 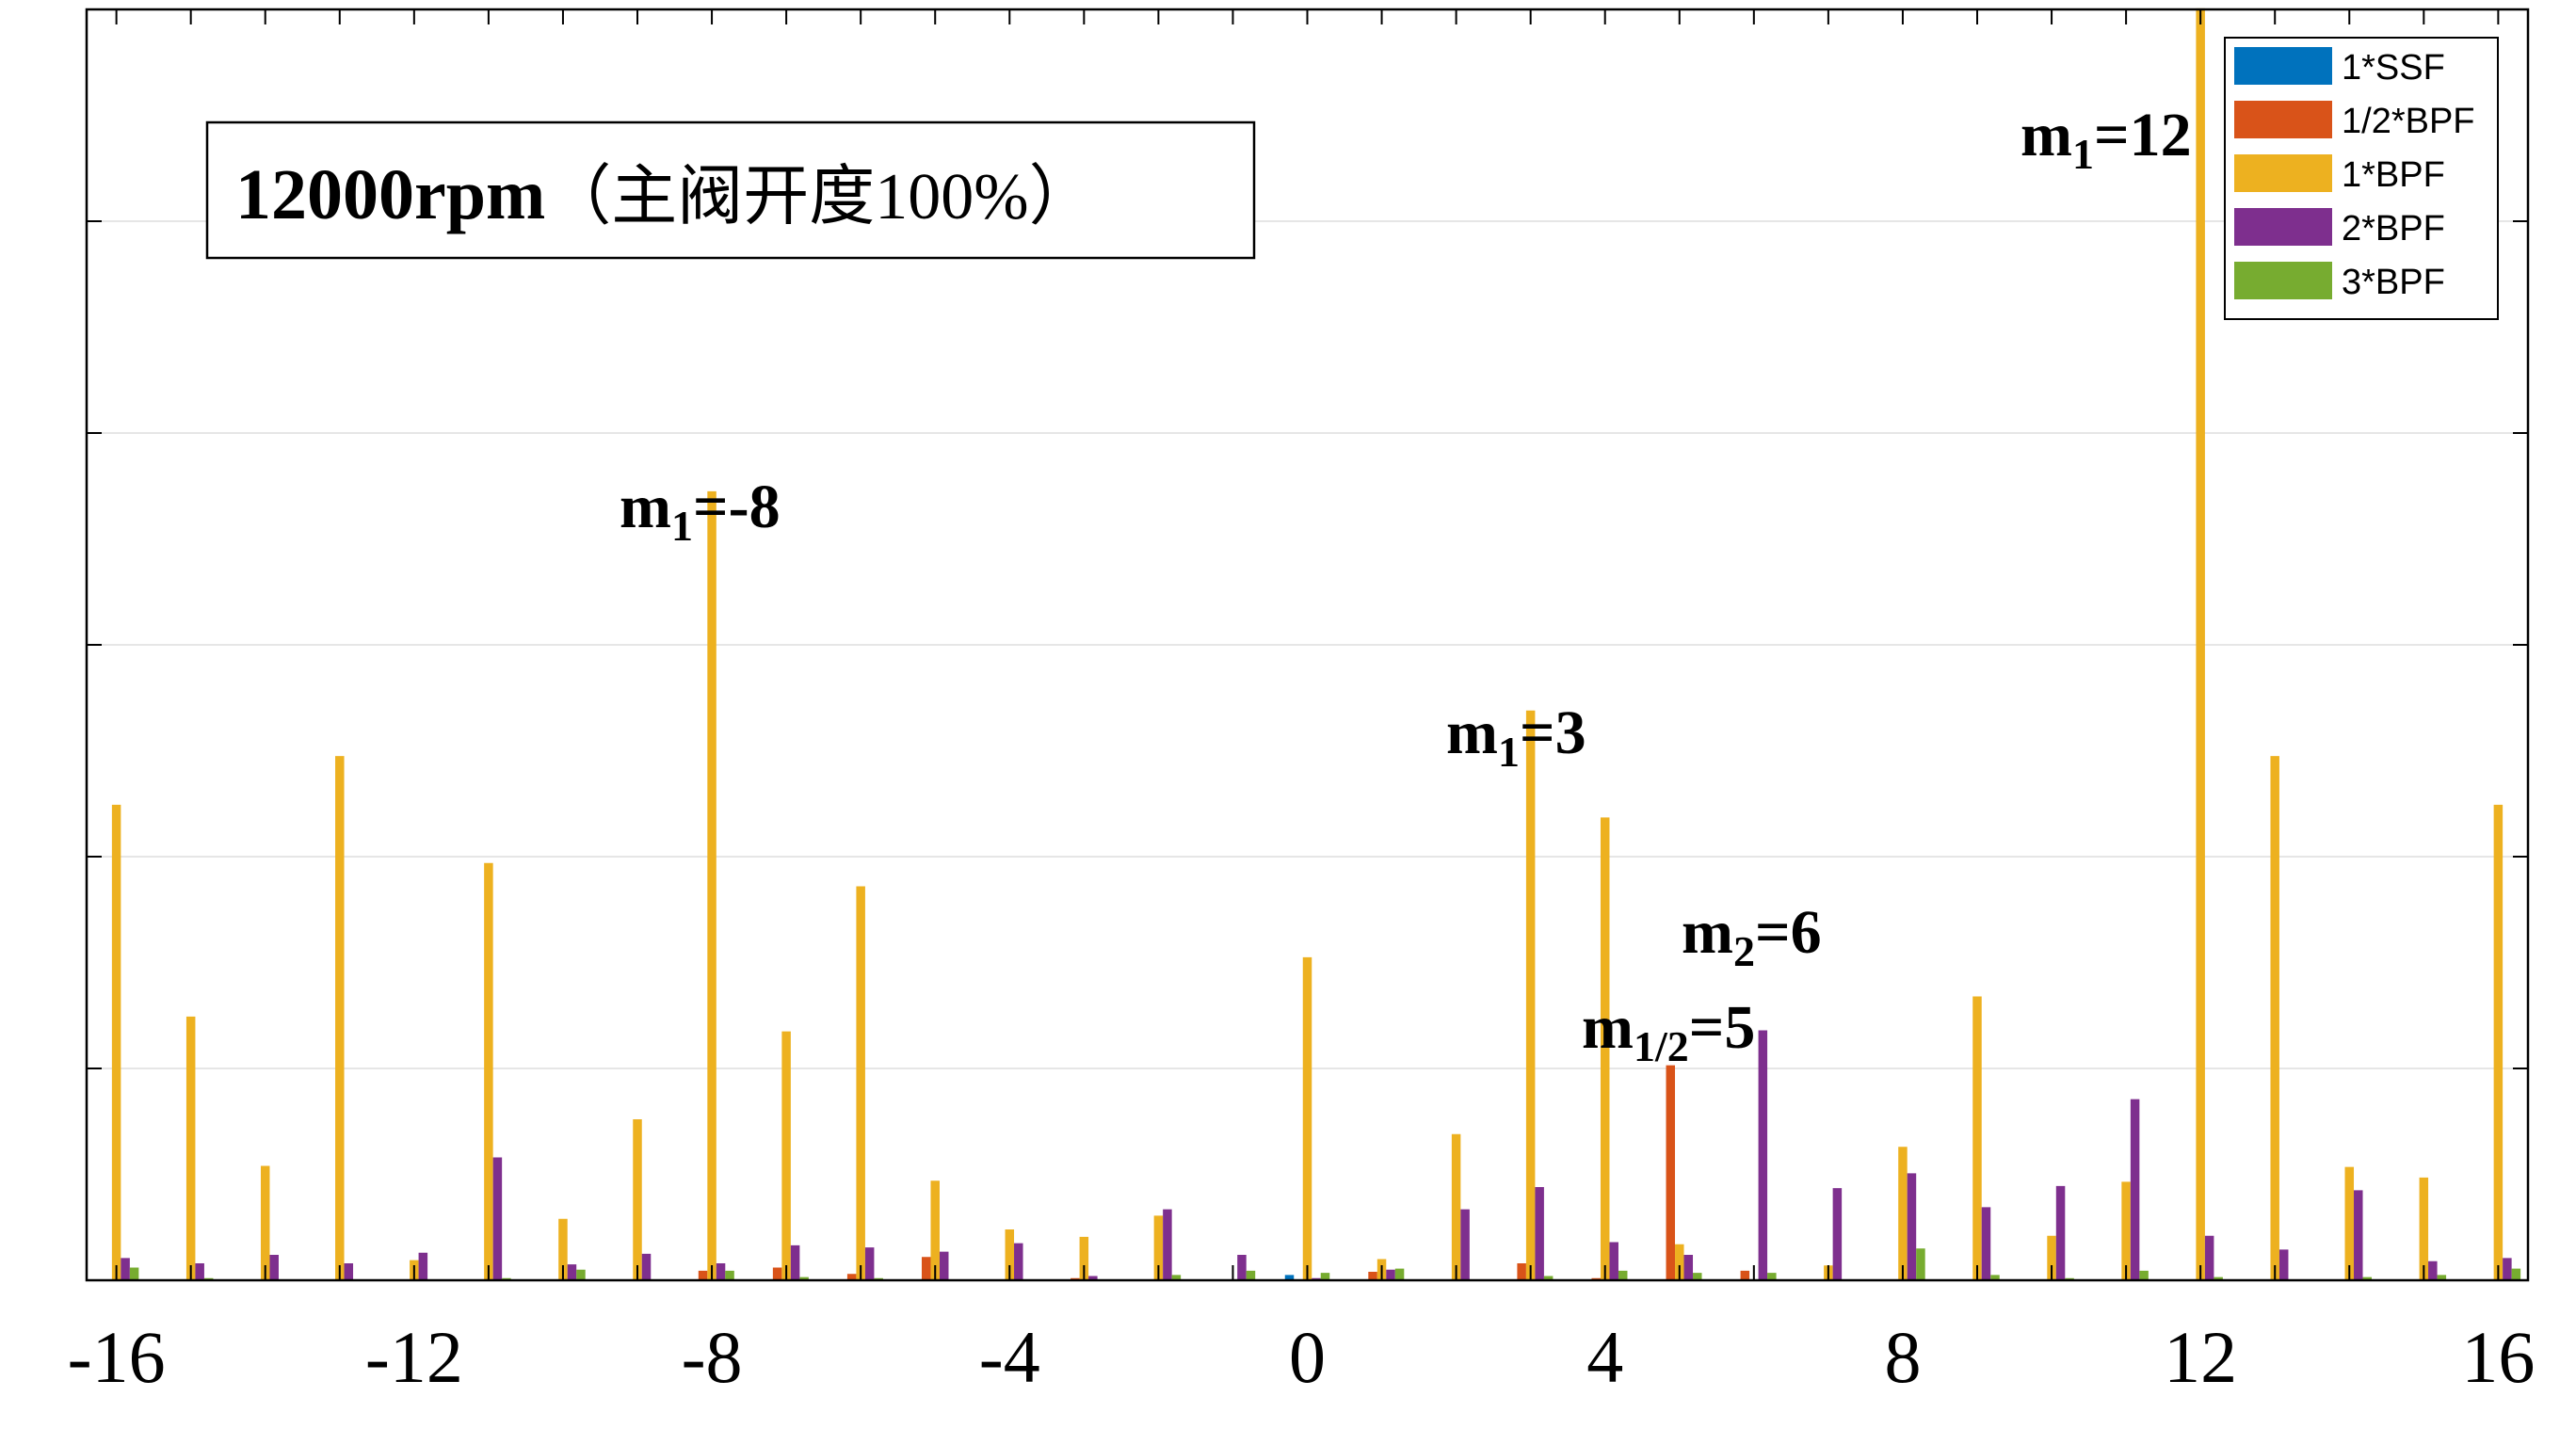 What do you see at coordinates (1668, 1031) in the screenshot?
I see `annotation-m12-5: m1/2=5` at bounding box center [1668, 1031].